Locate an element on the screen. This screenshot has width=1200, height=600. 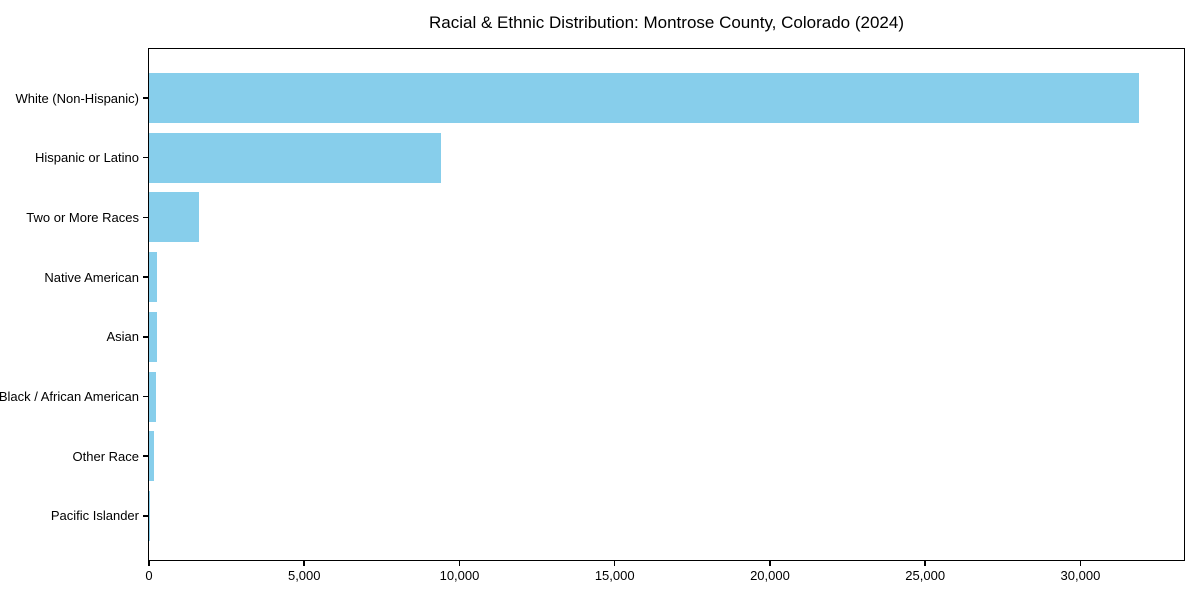
y-tick-label: Black / African American is located at coordinates (69, 396).